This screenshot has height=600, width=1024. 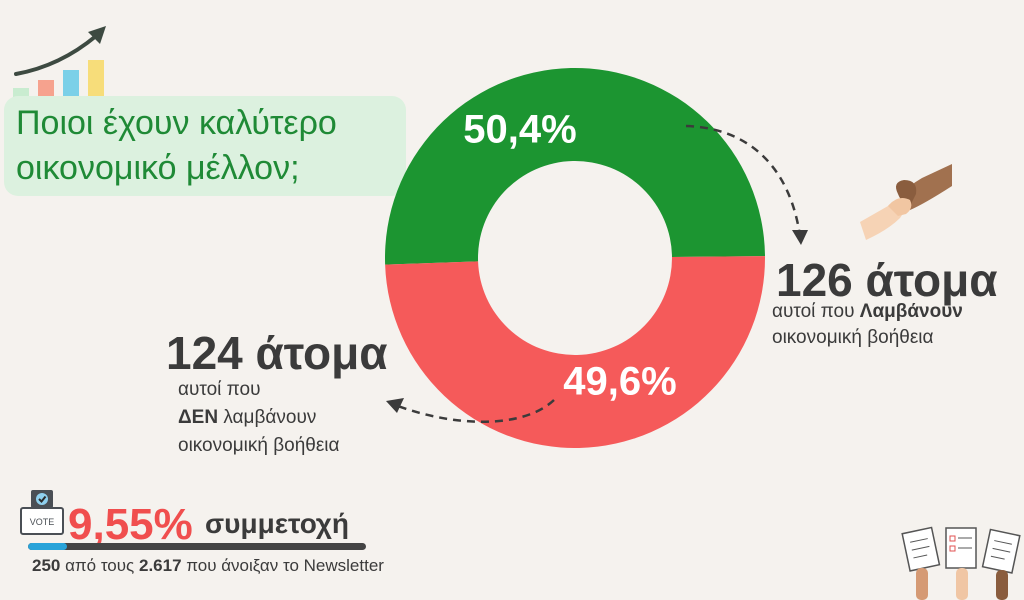 I want to click on raised-ballots-icon, so click(x=961, y=563).